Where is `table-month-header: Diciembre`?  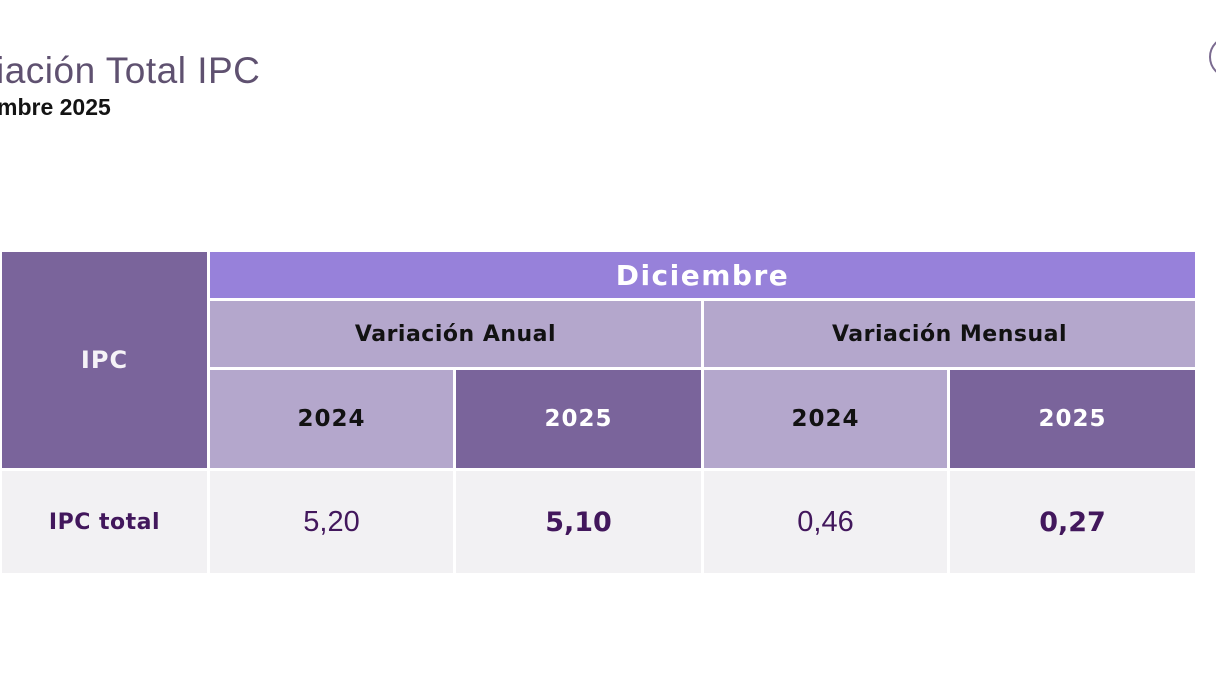 table-month-header: Diciembre is located at coordinates (702, 275).